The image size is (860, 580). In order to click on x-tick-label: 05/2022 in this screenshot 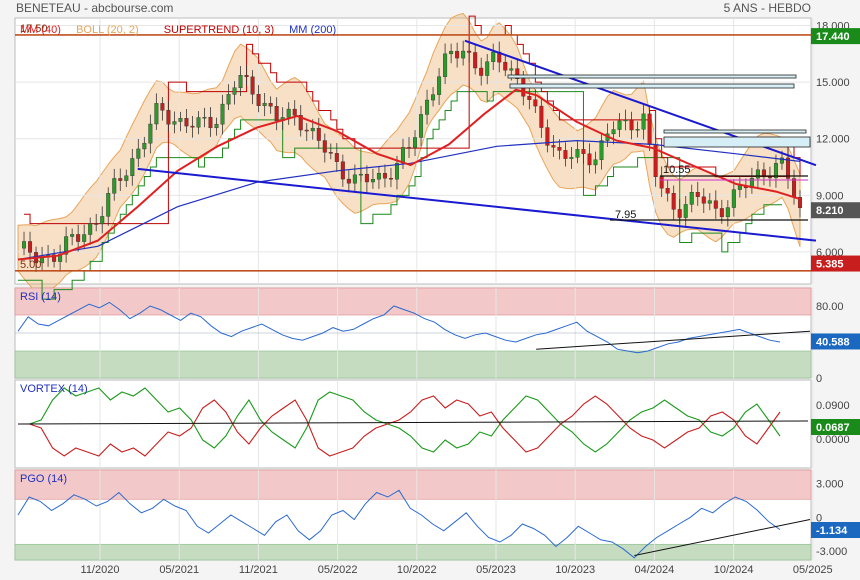, I will do `click(338, 570)`.